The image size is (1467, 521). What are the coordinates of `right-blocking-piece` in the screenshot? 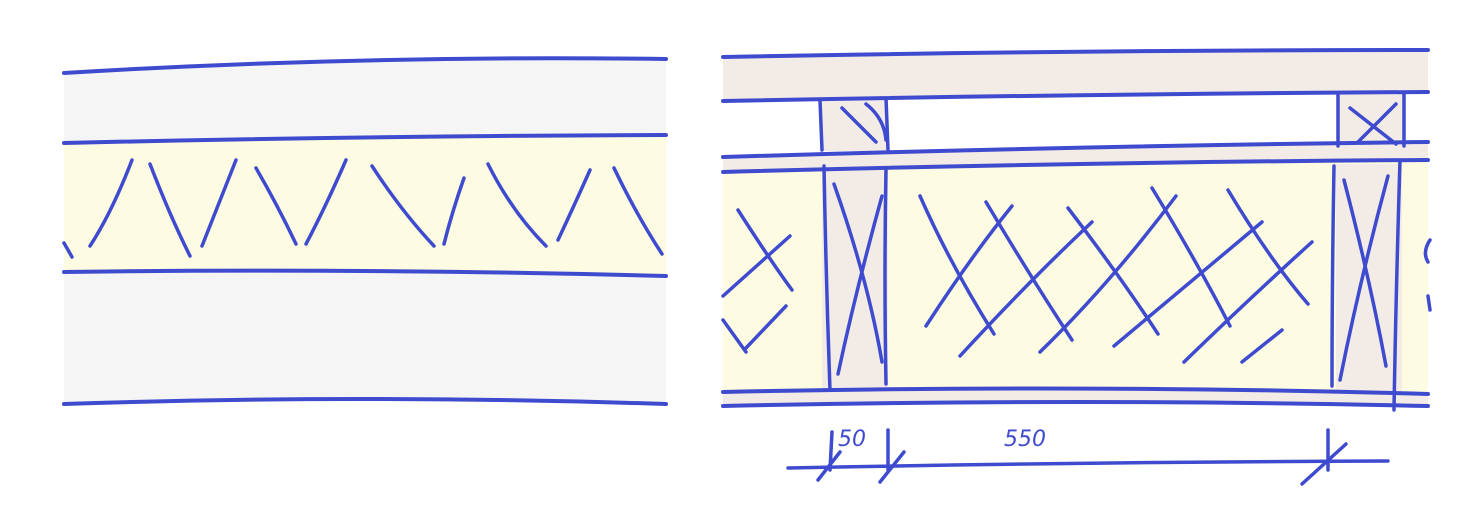 It's located at (1371, 121).